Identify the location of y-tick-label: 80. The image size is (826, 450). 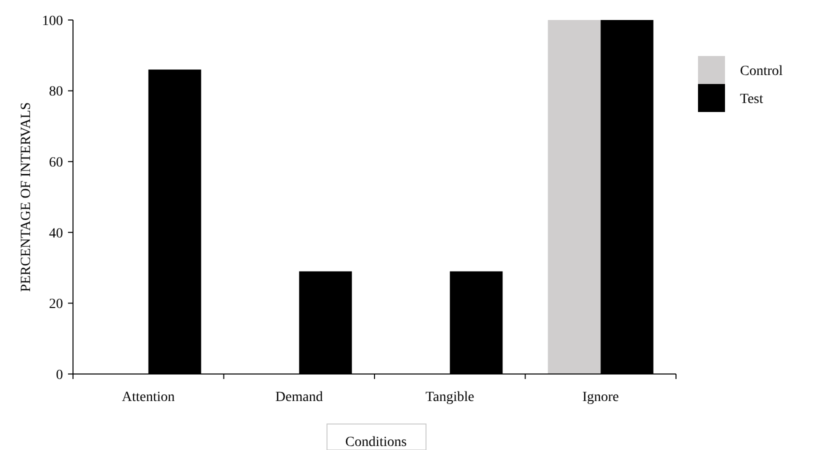
(56, 92).